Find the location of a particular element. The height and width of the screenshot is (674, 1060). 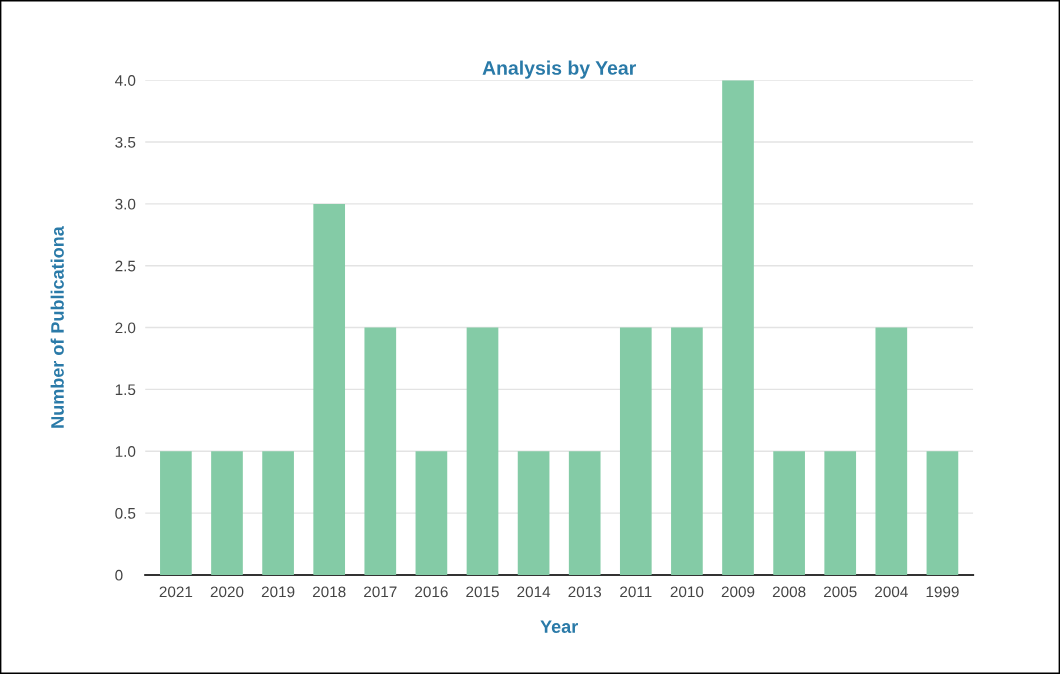

x-tick-label: 2005 is located at coordinates (840, 592).